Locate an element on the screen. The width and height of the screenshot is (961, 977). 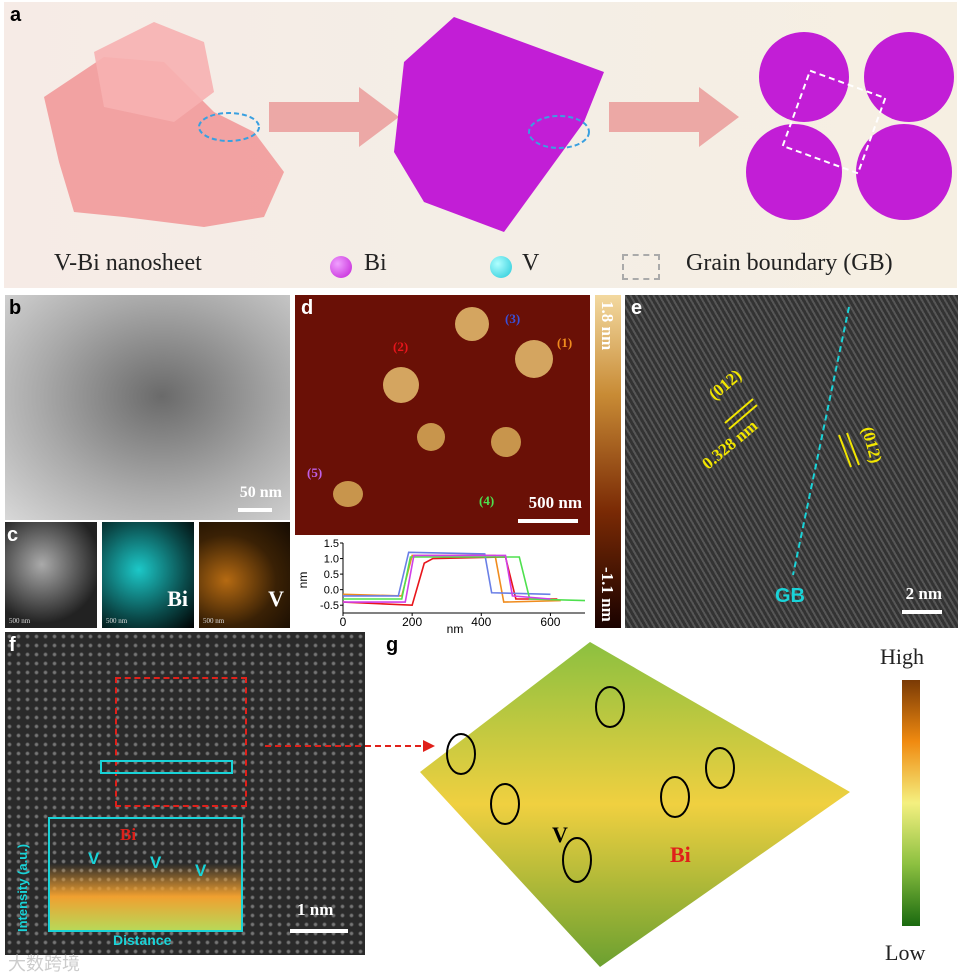
panel-c-eds-maps: c 500 nm Bi 500 nm V 500 nm is located at coordinates (147, 575).